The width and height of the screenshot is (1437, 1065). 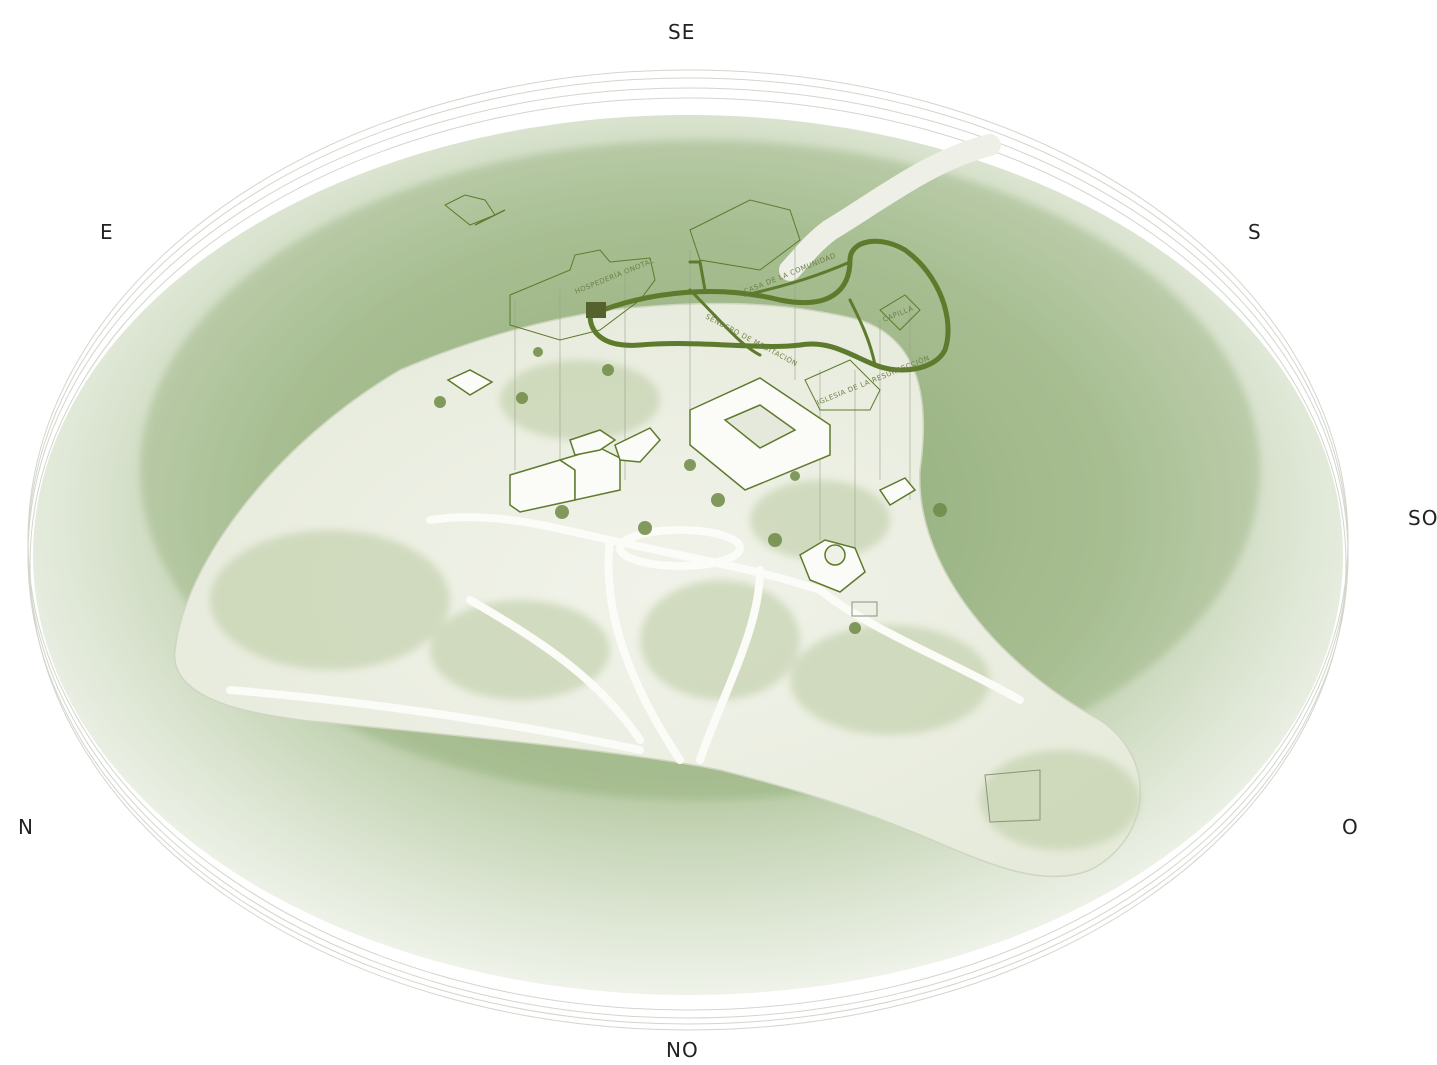 What do you see at coordinates (682, 32) in the screenshot?
I see `compass-se-label: SE` at bounding box center [682, 32].